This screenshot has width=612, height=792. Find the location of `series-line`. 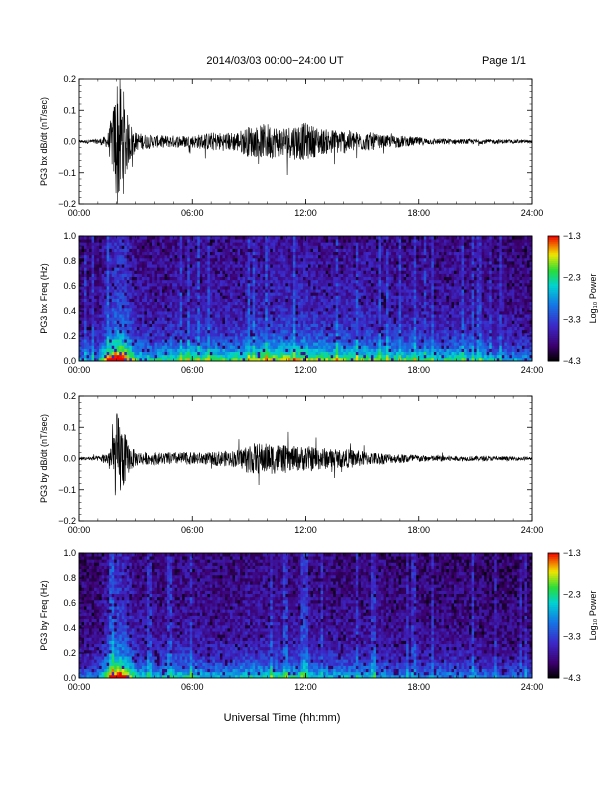

series-line is located at coordinates (305, 141).